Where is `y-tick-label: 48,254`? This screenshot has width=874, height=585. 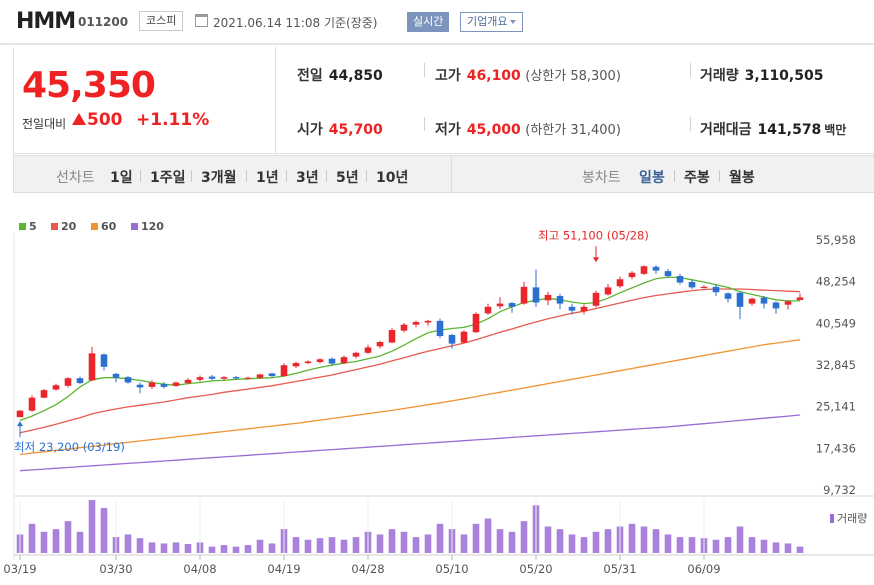 y-tick-label: 48,254 is located at coordinates (836, 282).